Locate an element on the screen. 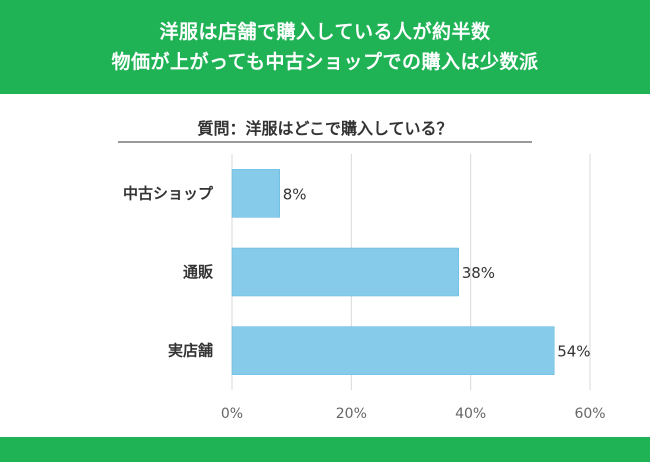 This screenshot has height=462, width=650. category-label: 実店舗 is located at coordinates (190, 351).